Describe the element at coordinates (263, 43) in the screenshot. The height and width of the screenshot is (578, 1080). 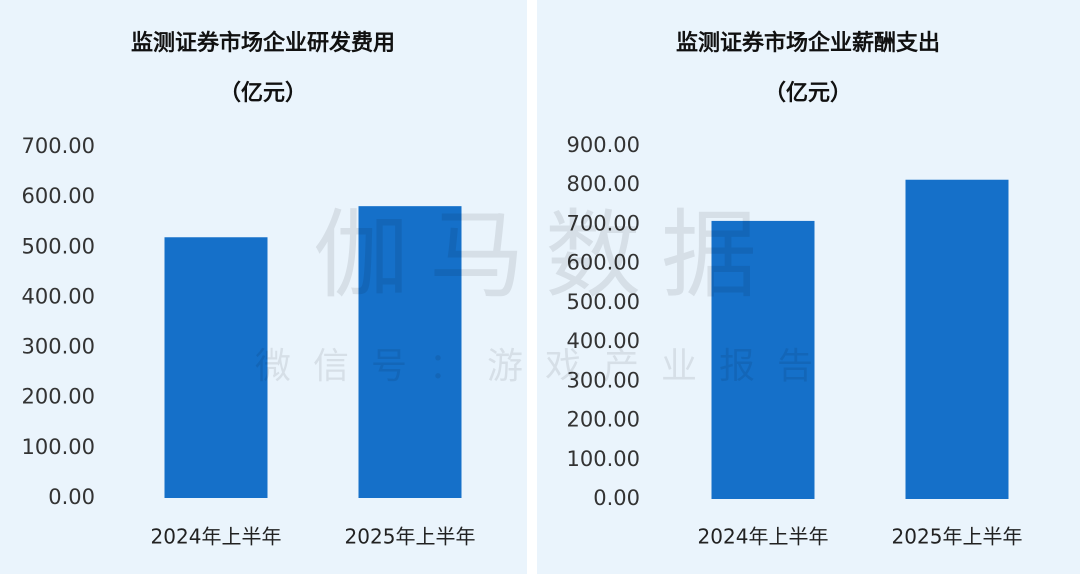
I see `chart-title: 监测证券市场企业研发费用` at that location.